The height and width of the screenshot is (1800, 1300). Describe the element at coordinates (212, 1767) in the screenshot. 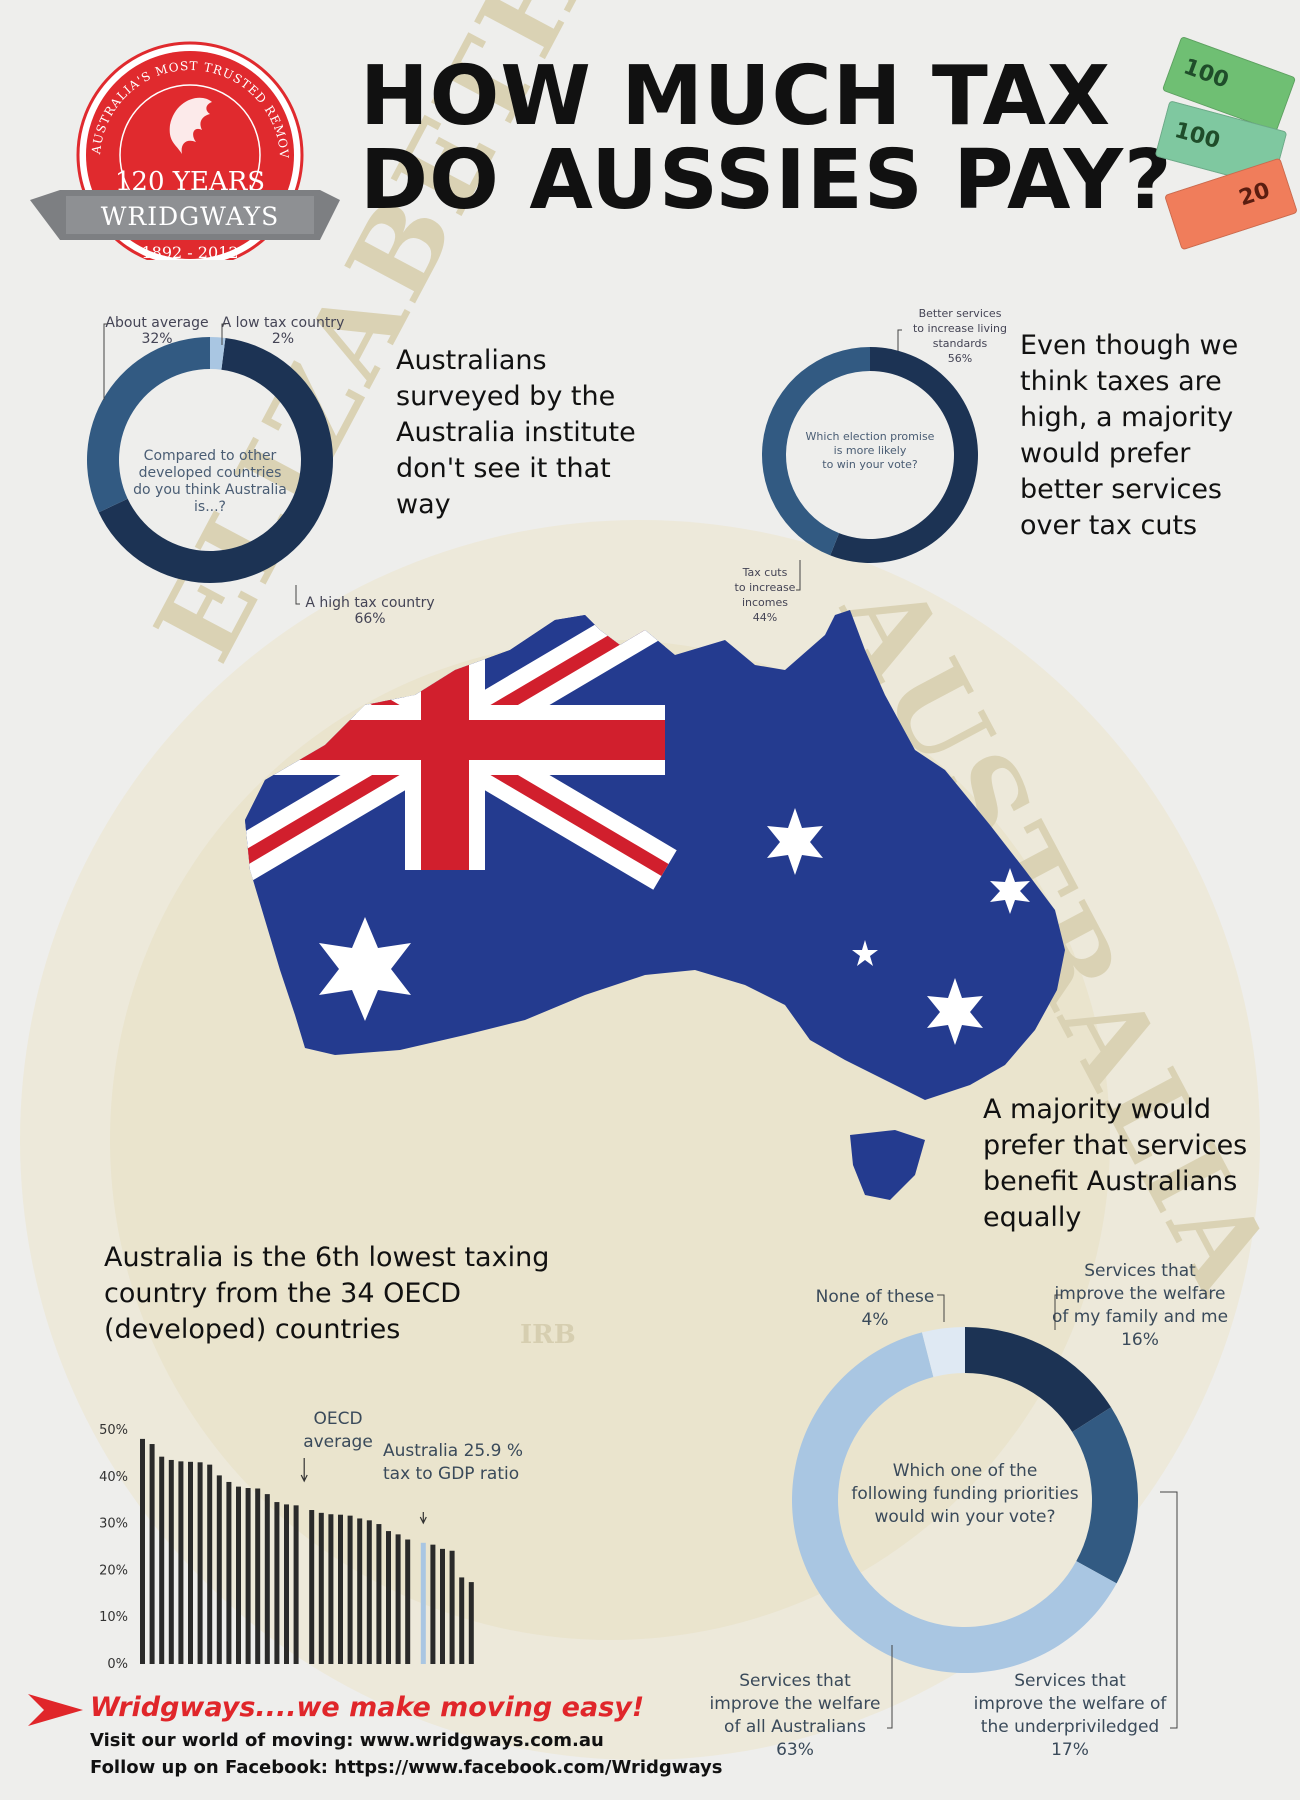

I see `footer-fb-label: Follow up on Facebook:` at that location.